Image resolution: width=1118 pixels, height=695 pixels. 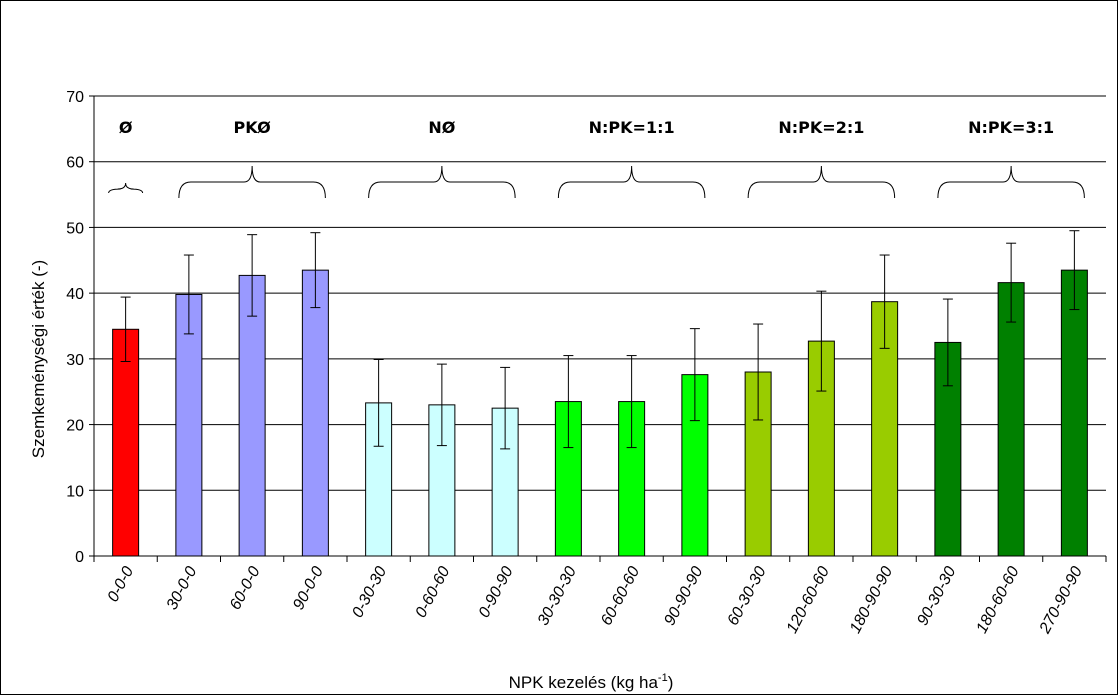 I want to click on x-axis-title: NPK kezelés (kg ha-1), so click(x=591, y=682).